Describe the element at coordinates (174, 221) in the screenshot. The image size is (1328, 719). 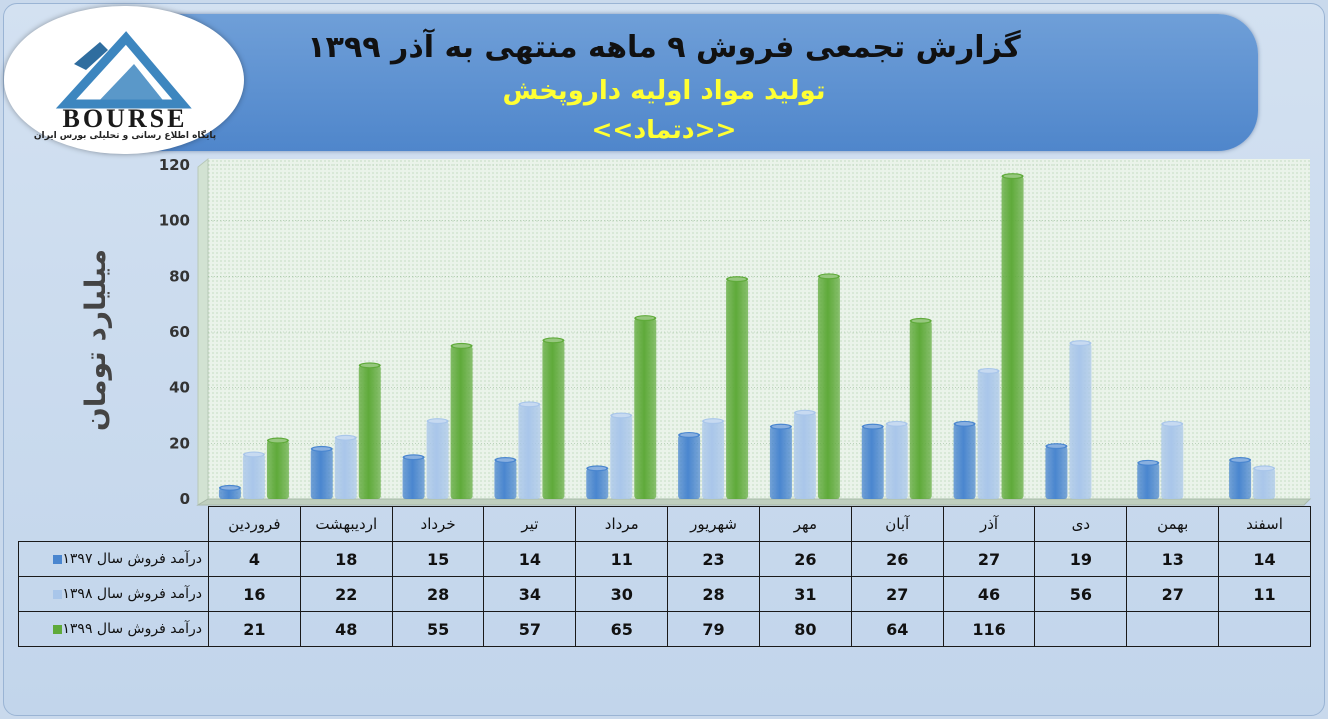
I see `y-tick-label: 100` at that location.